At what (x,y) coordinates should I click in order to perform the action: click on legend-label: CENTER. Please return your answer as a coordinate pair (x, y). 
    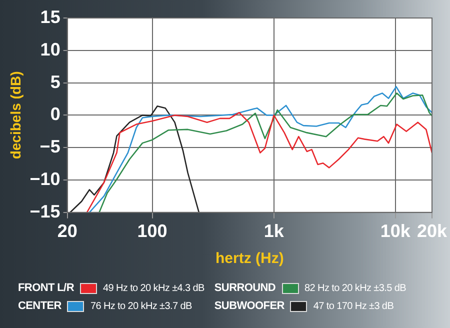
    Looking at the image, I should click on (40, 306).